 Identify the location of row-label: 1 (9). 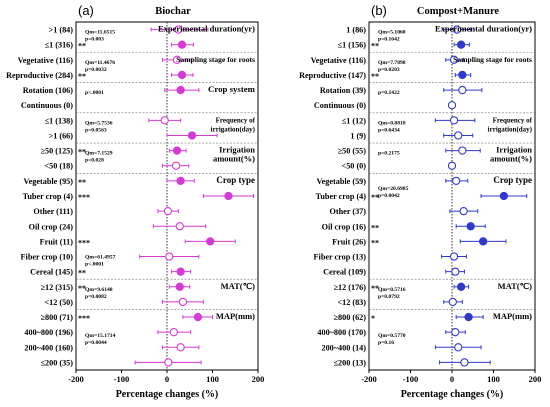
(358, 135).